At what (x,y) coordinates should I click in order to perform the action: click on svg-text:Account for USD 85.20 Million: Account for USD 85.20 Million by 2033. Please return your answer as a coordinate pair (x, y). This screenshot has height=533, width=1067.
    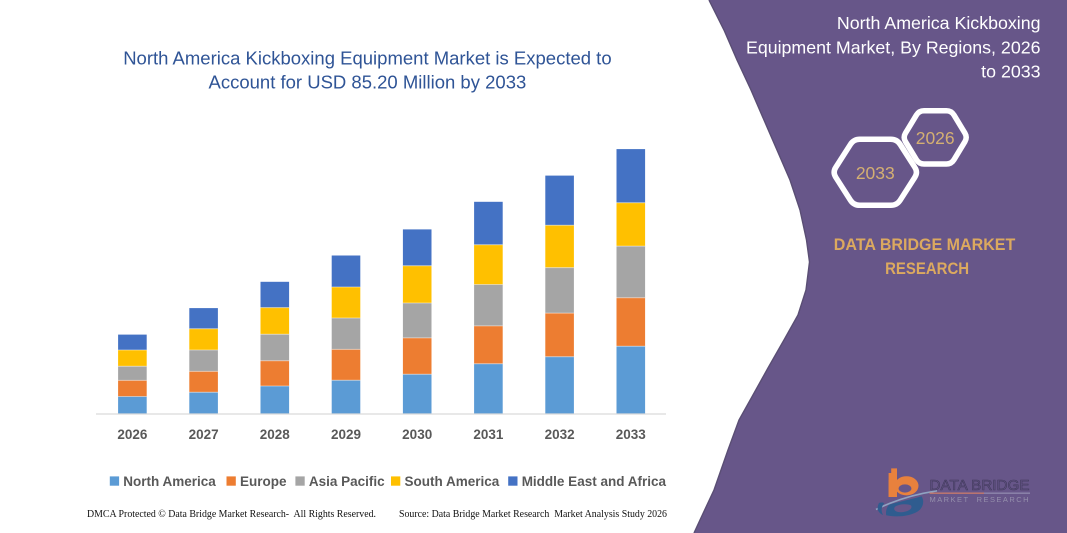
    Looking at the image, I should click on (368, 82).